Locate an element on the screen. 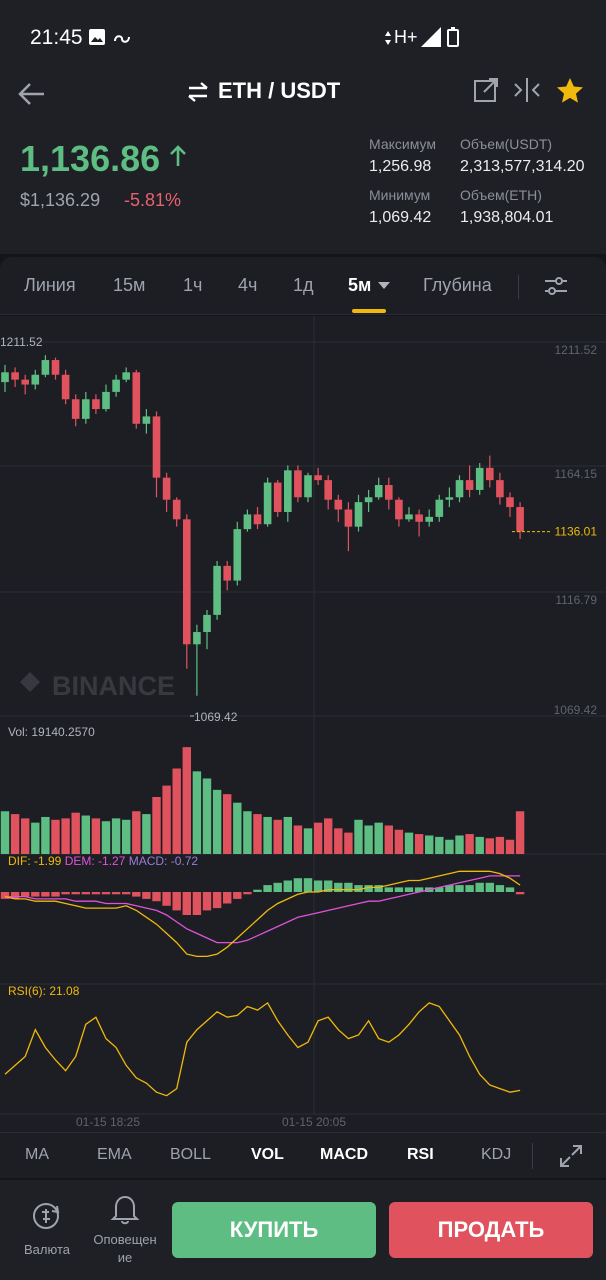 The height and width of the screenshot is (1280, 606). low-value: 1,069.42 is located at coordinates (400, 217).